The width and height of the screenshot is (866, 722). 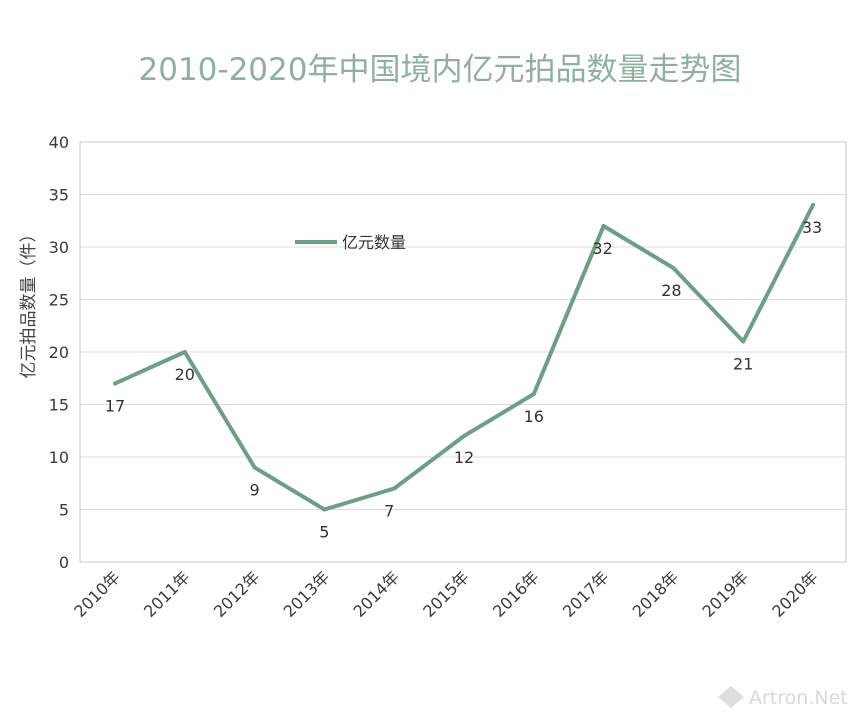 What do you see at coordinates (324, 532) in the screenshot?
I see `data-label: 5` at bounding box center [324, 532].